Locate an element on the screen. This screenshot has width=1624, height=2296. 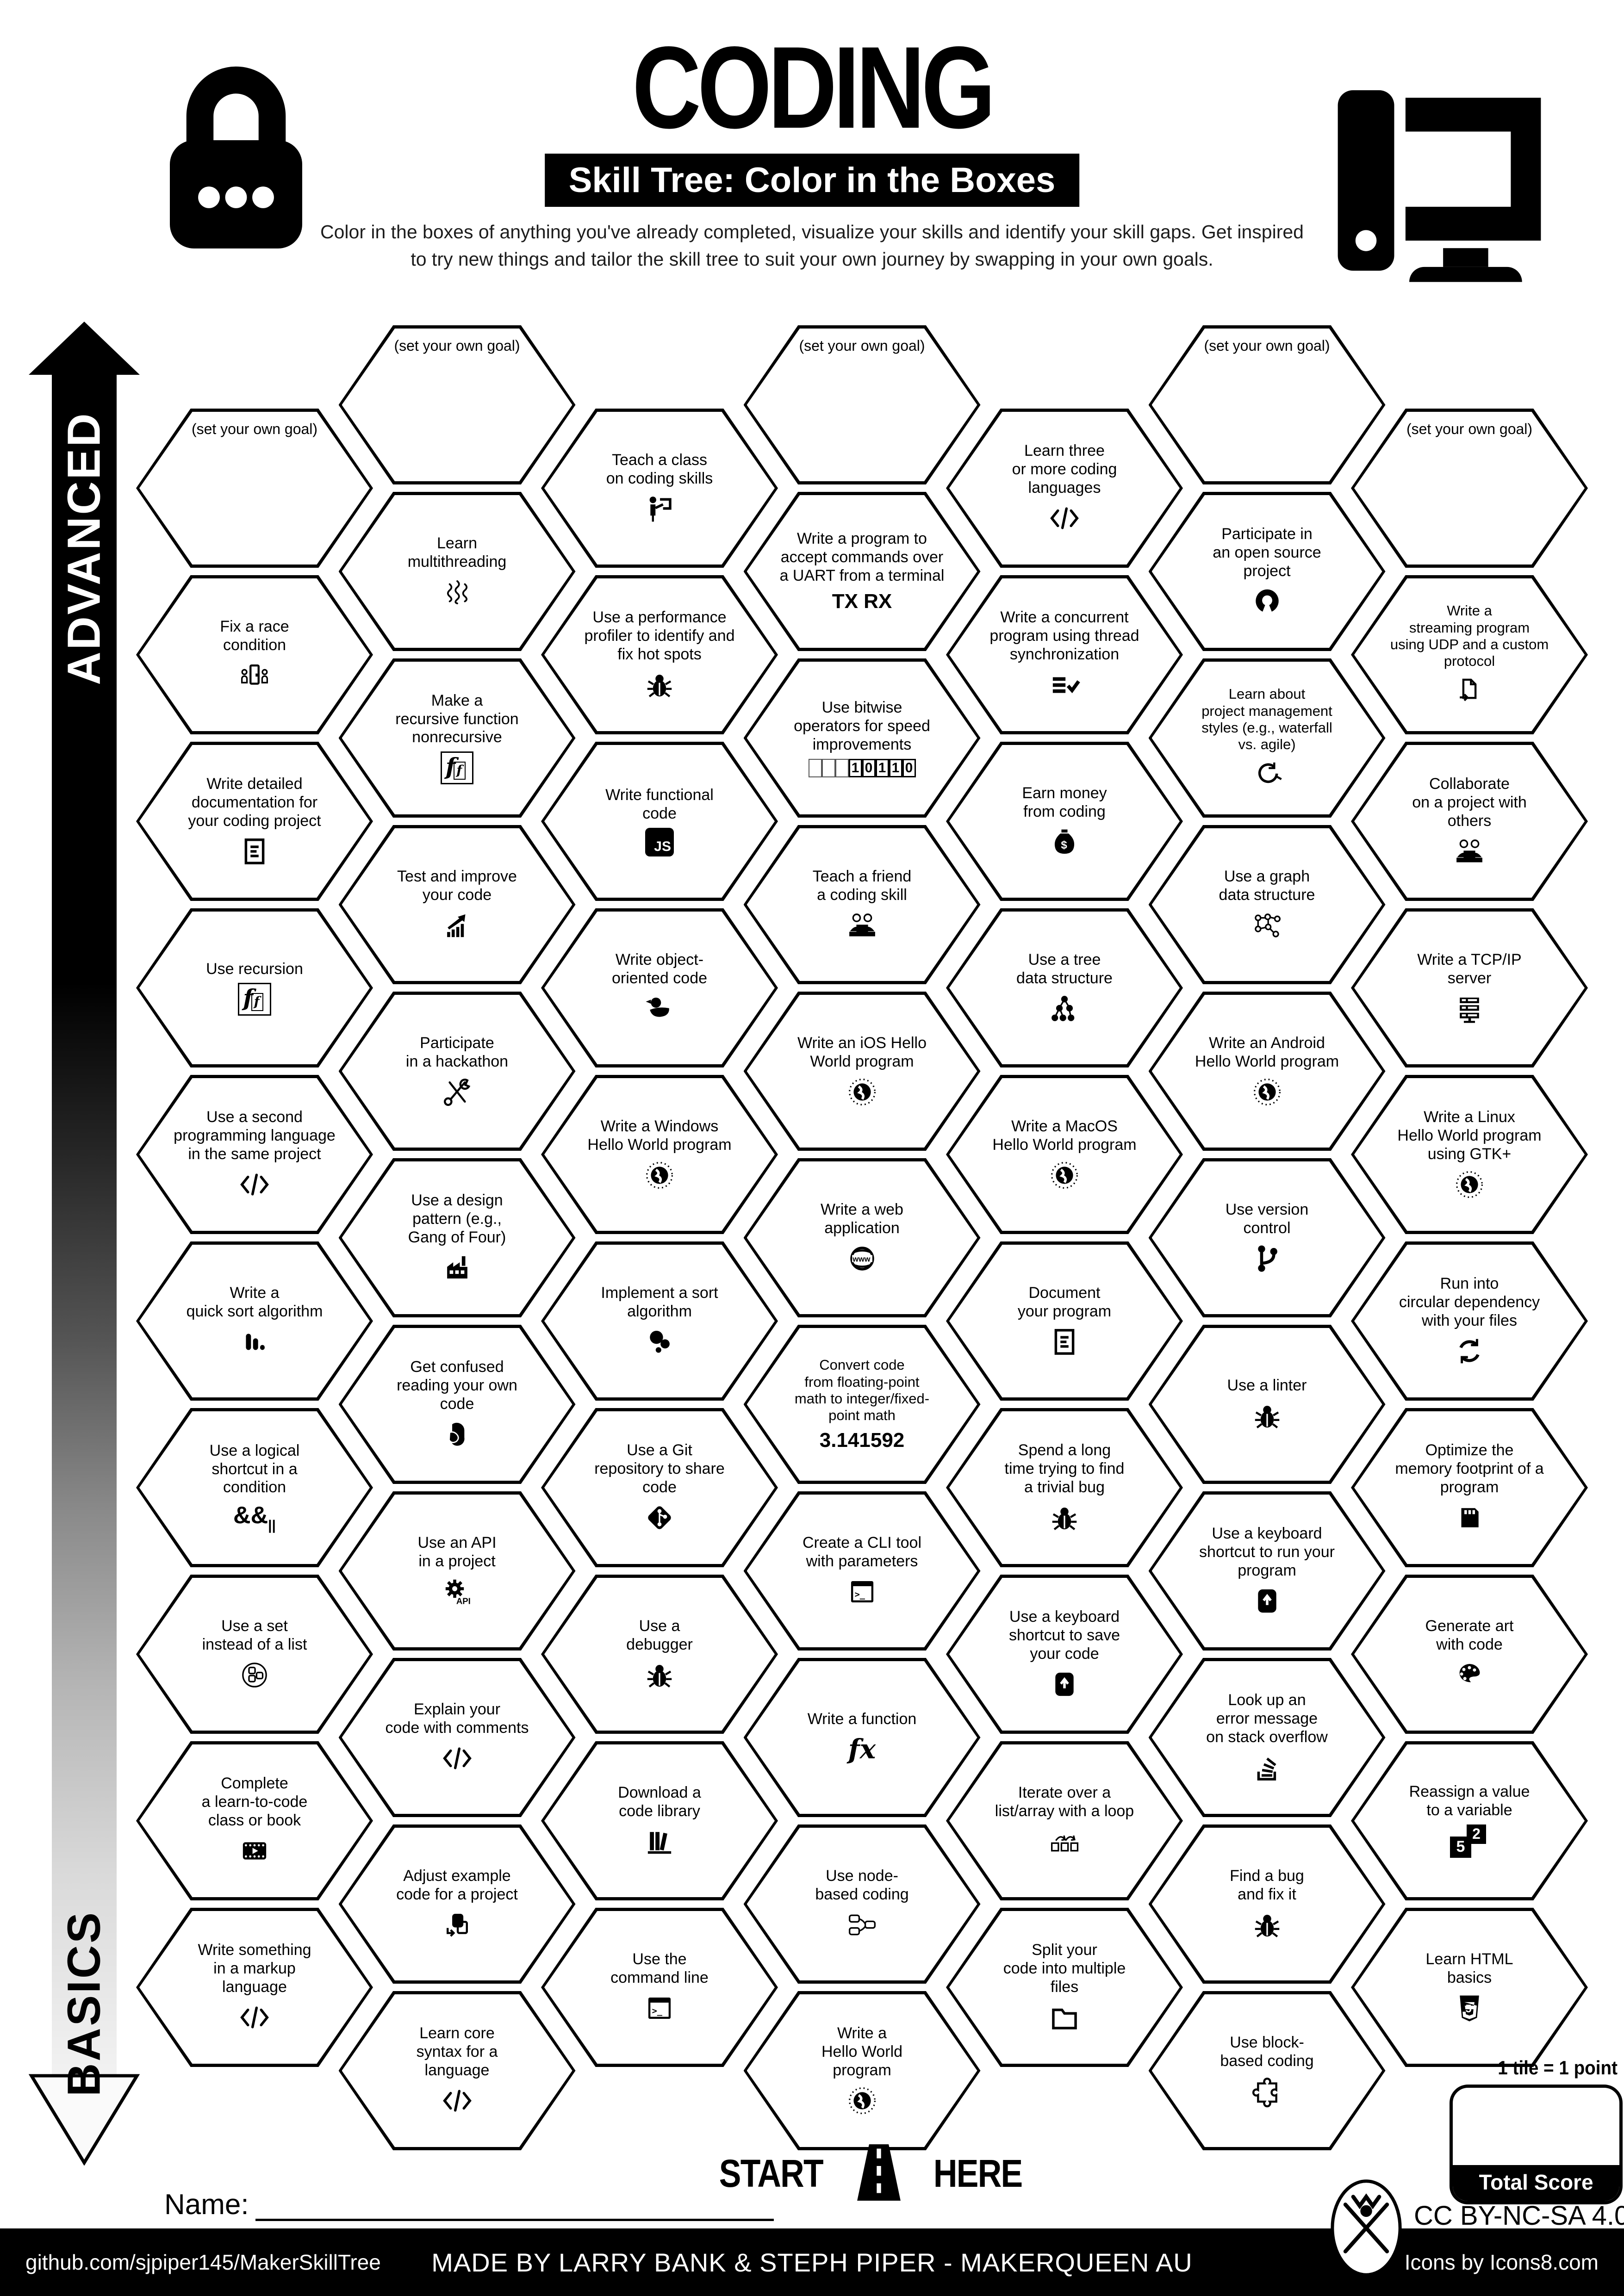
score-entry-area is located at coordinates (1536, 2127).